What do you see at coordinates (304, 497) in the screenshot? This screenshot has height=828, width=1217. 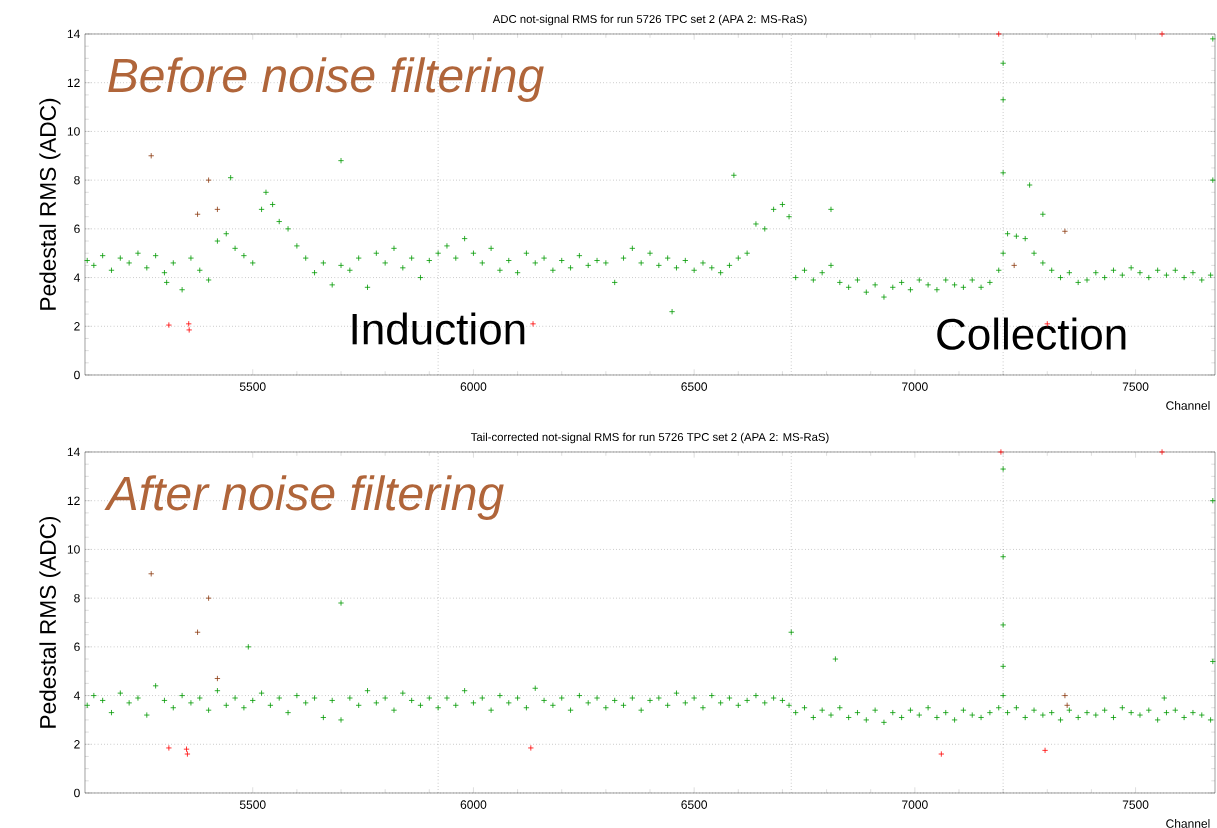 I see `annotation: After noise filtering` at bounding box center [304, 497].